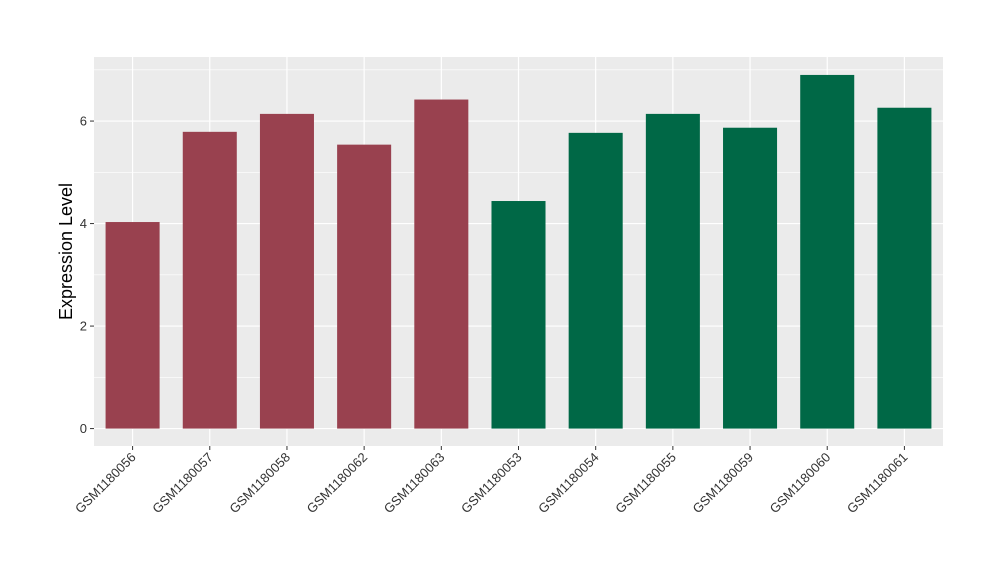 The height and width of the screenshot is (580, 1000). Describe the element at coordinates (83, 428) in the screenshot. I see `y-tick-label: 0` at that location.